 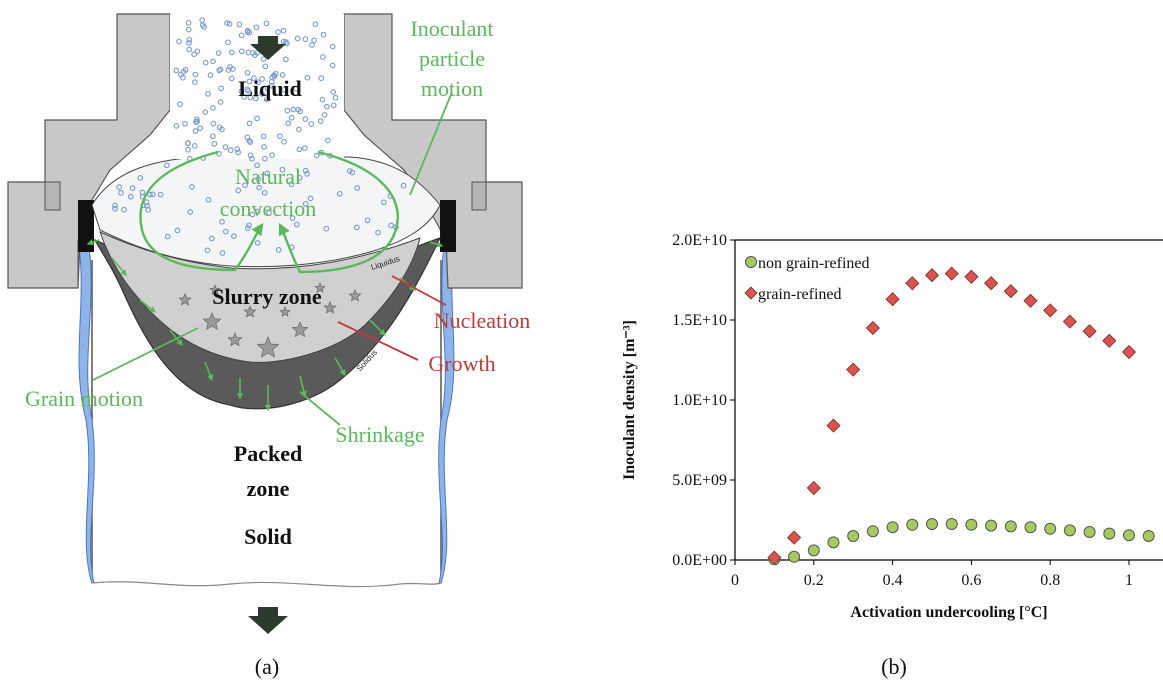 I want to click on x-tick-label: 0.6, so click(x=971, y=580).